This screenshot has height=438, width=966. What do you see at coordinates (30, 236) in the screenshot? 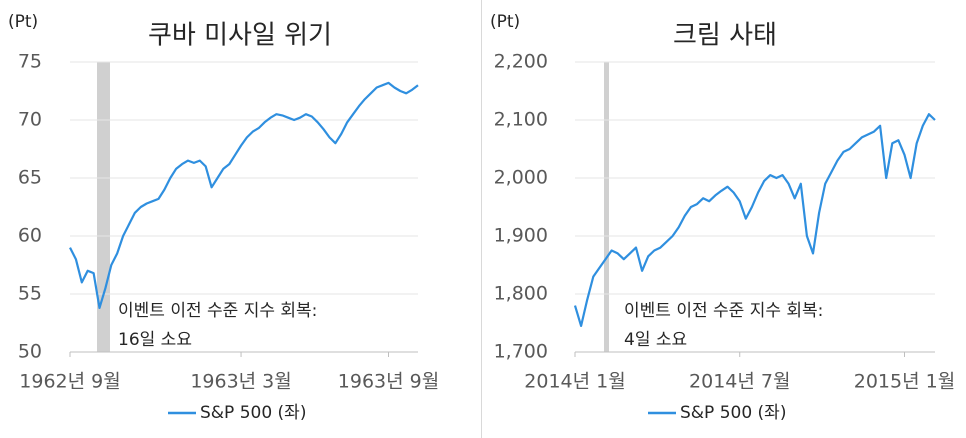
I see `y-tick-label: 60` at bounding box center [30, 236].